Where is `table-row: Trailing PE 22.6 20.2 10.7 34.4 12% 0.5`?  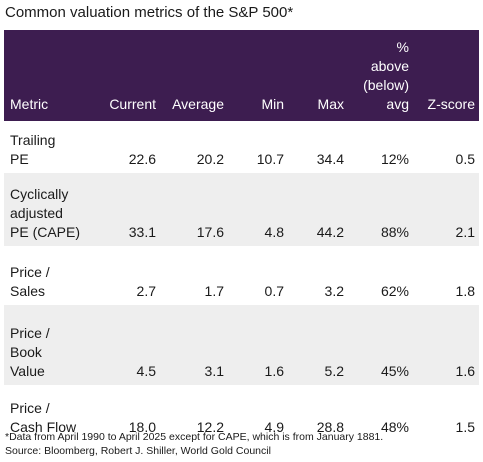 table-row: Trailing PE 22.6 20.2 10.7 34.4 12% 0.5 is located at coordinates (241, 147).